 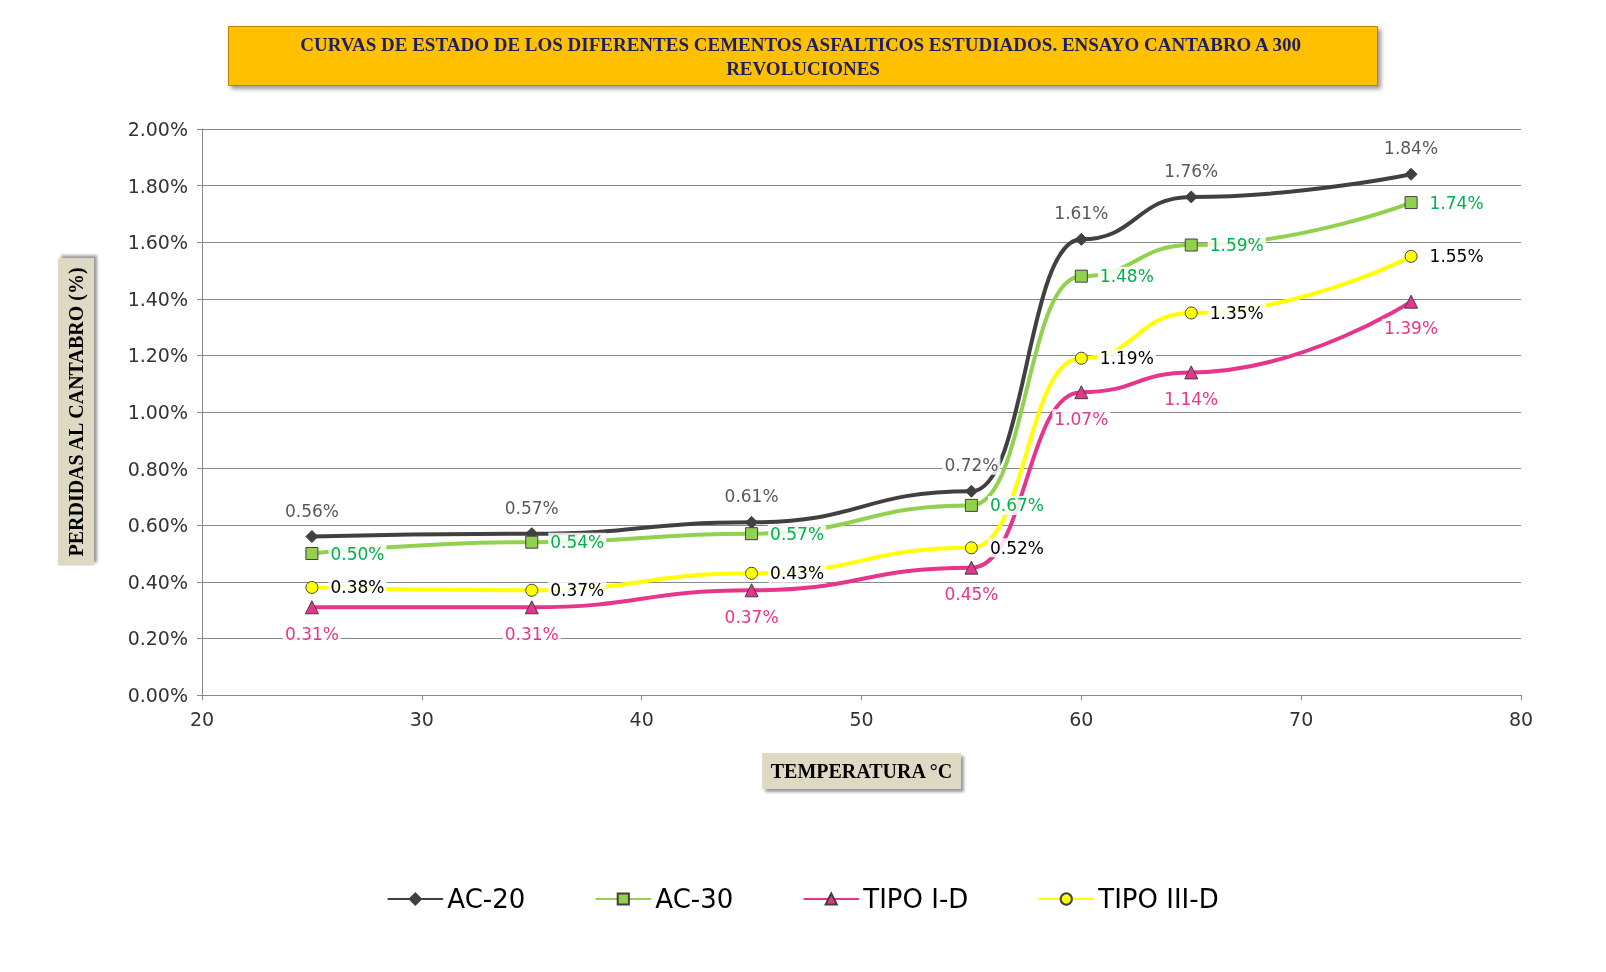 What do you see at coordinates (861, 718) in the screenshot?
I see `x-tick-label: 50` at bounding box center [861, 718].